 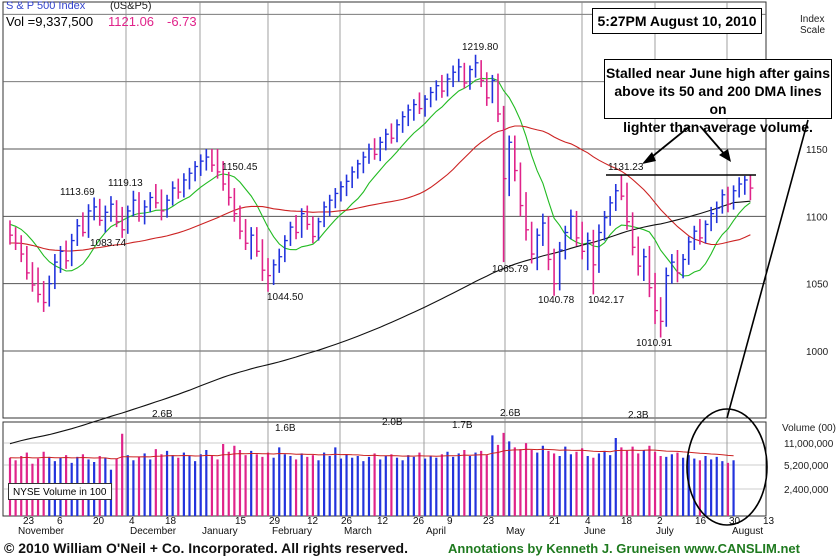 I want to click on x-month-label: December, so click(x=153, y=531).